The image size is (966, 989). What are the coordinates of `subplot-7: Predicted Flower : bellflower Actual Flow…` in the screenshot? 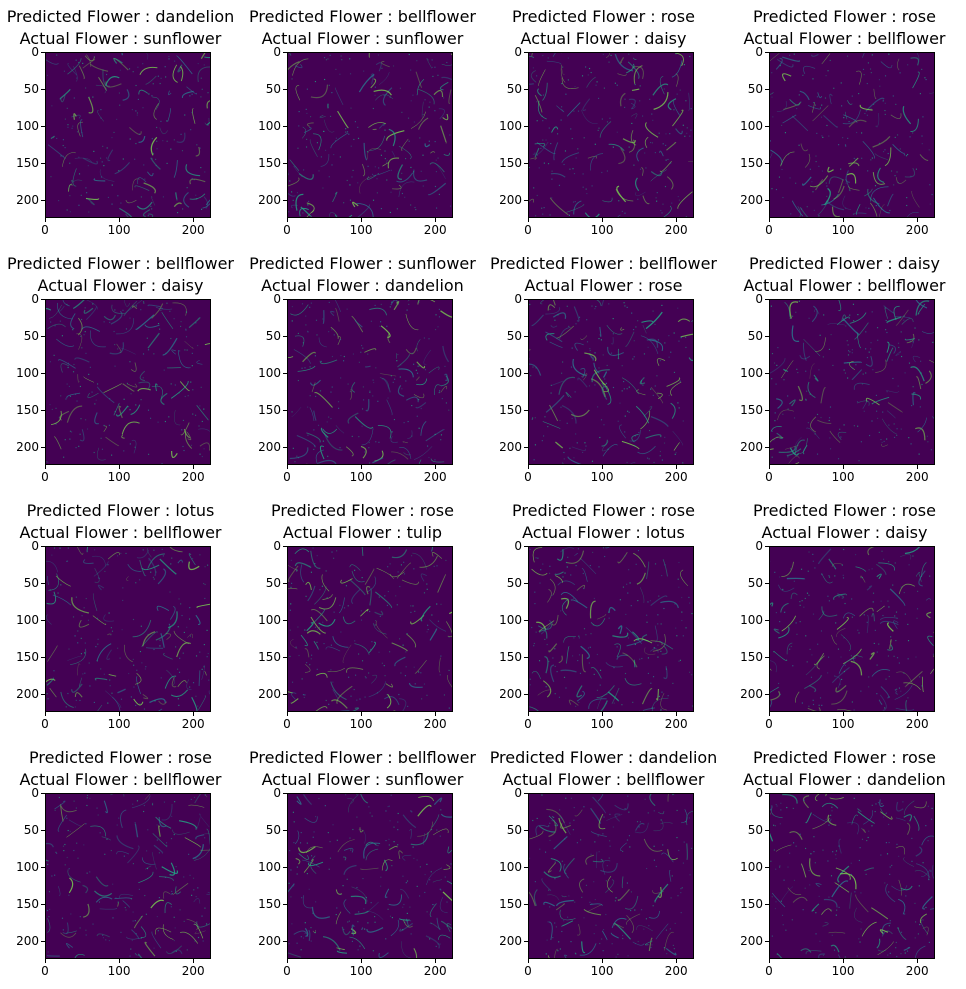 It's located at (603, 370).